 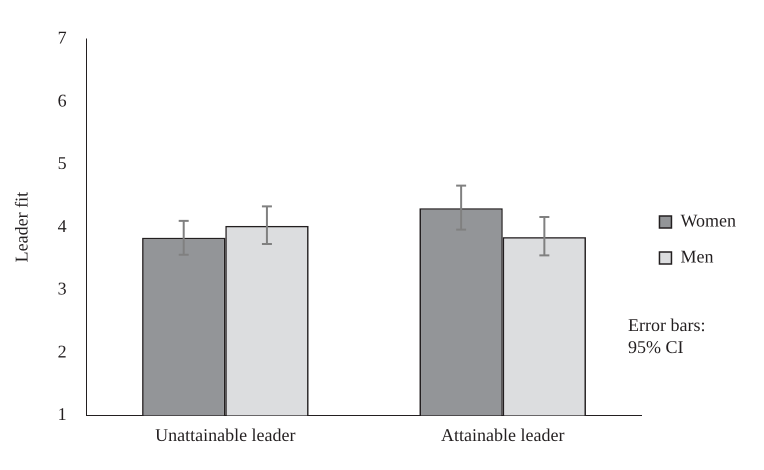 What do you see at coordinates (62, 163) in the screenshot?
I see `y-tick-label: 5` at bounding box center [62, 163].